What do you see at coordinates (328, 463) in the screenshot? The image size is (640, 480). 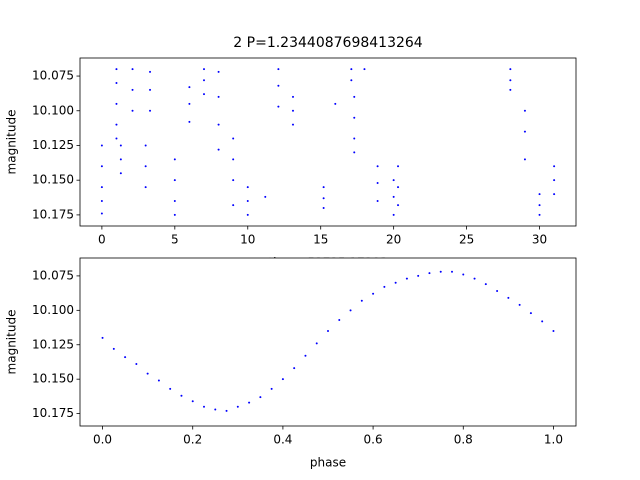 I see `x-axis-label: phase` at bounding box center [328, 463].